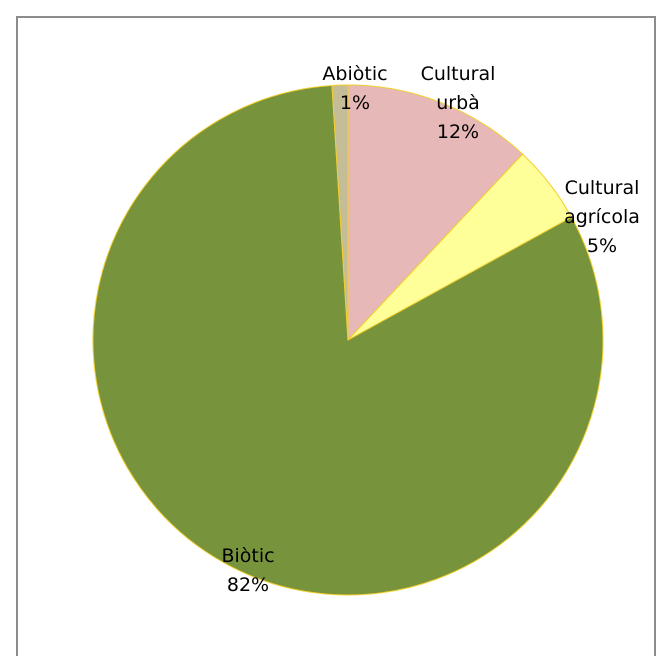  What do you see at coordinates (354, 74) in the screenshot?
I see `slice-name-label: Abiòtic` at bounding box center [354, 74].